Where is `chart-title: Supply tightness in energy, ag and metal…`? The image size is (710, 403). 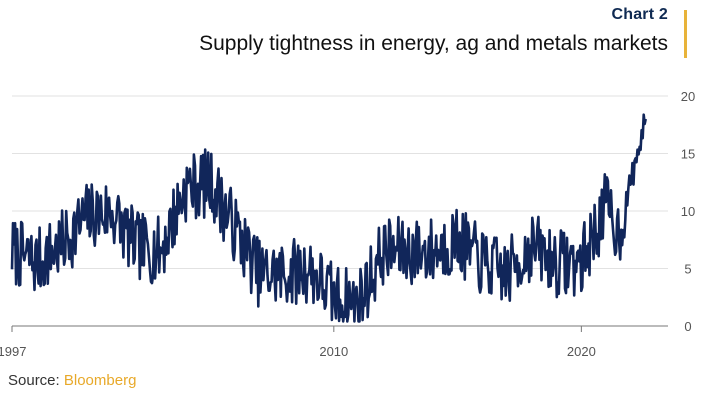
chart-title: Supply tightness in energy, ag and metal… is located at coordinates (433, 43).